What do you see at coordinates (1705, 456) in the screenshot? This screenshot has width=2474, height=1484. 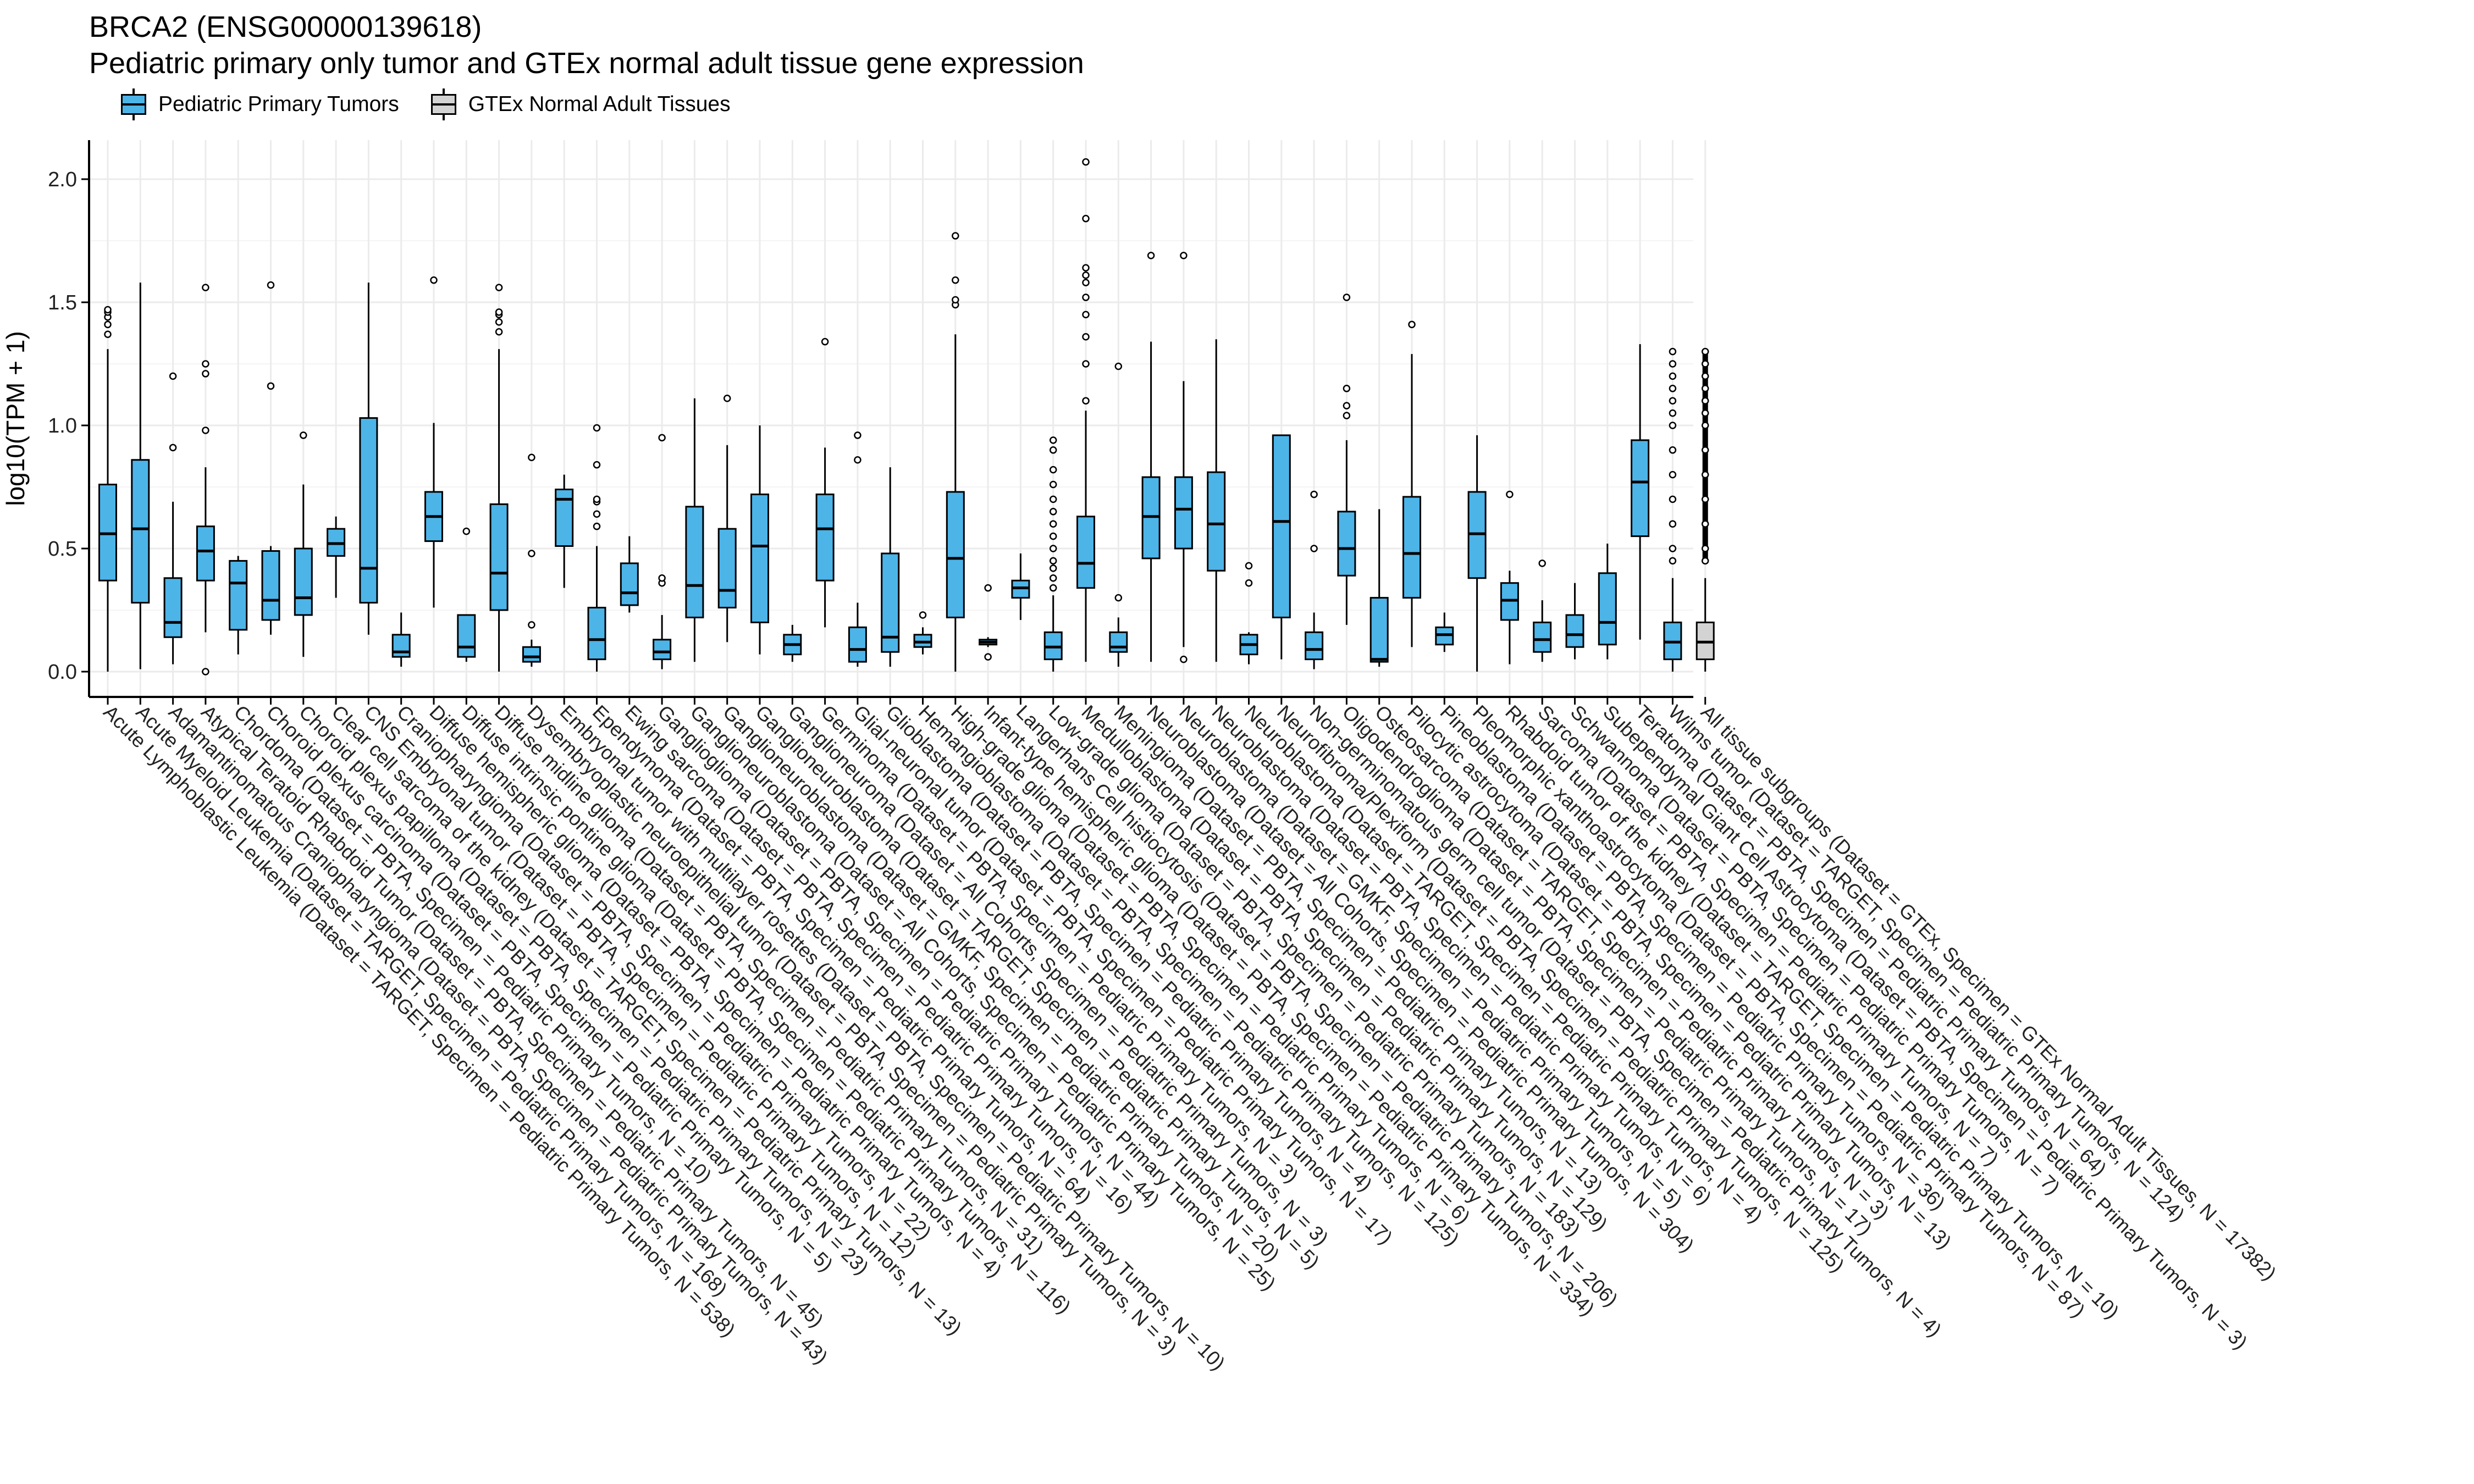 I see `outlier-band` at bounding box center [1705, 456].